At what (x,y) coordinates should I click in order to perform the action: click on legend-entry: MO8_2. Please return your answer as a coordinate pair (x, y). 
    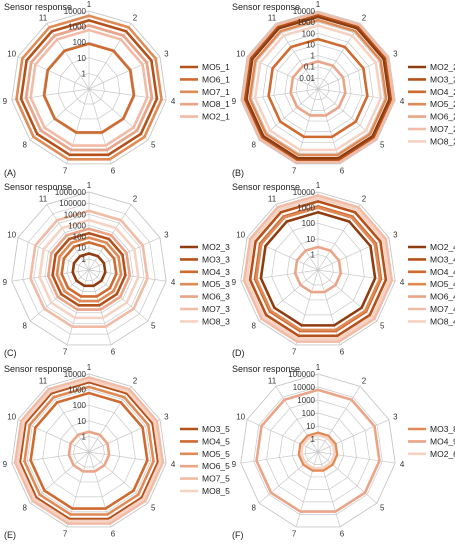
    Looking at the image, I should click on (442, 141).